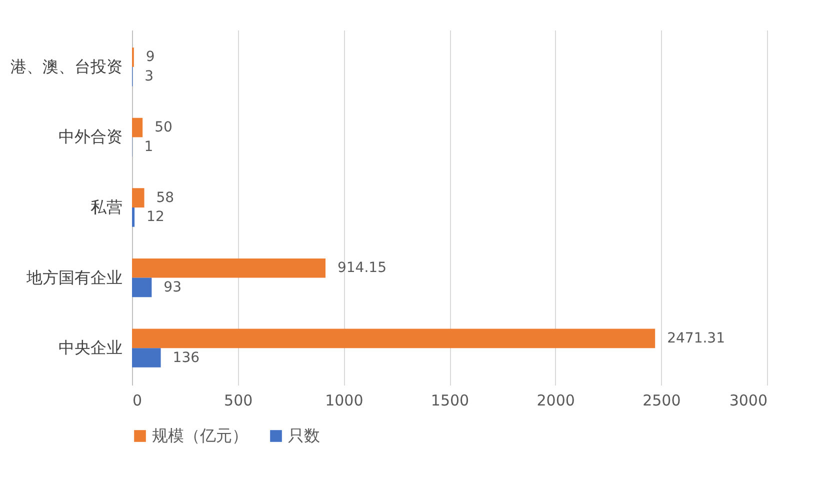 The width and height of the screenshot is (831, 486). Describe the element at coordinates (238, 401) in the screenshot. I see `x-tick-label: 500` at that location.